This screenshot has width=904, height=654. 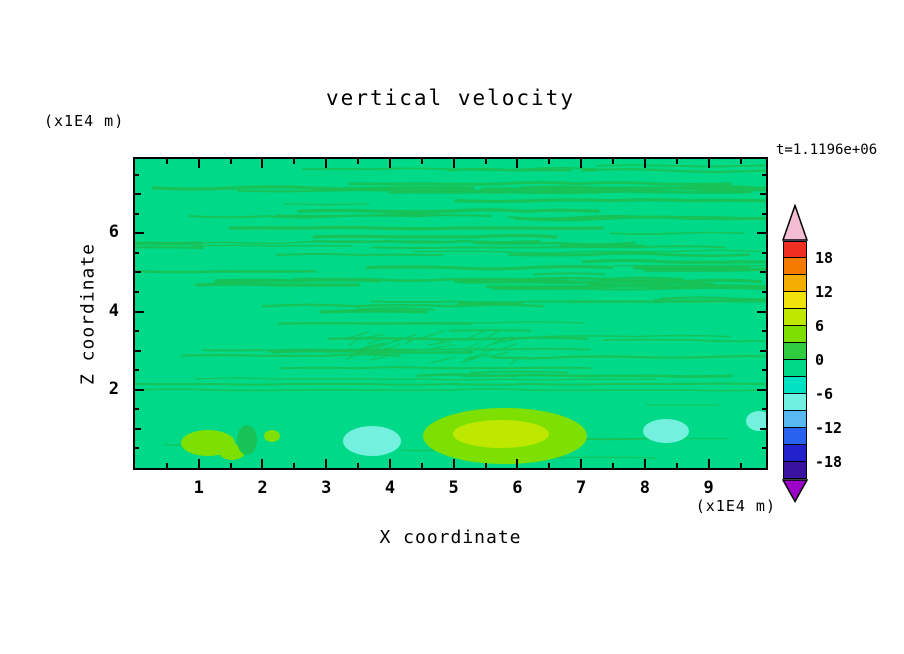 I want to click on colorbar-tick-label: -12, so click(x=829, y=428).